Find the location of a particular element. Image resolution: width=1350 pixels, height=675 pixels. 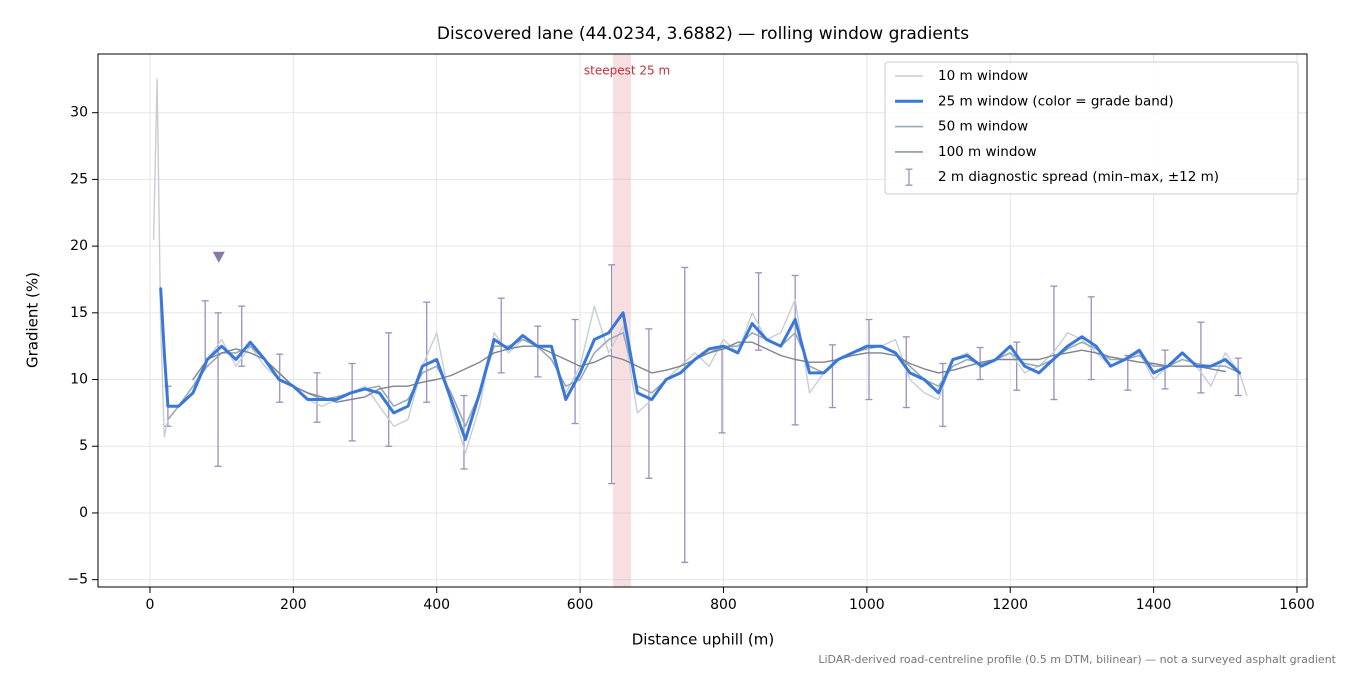

steepest-band is located at coordinates (622, 320).